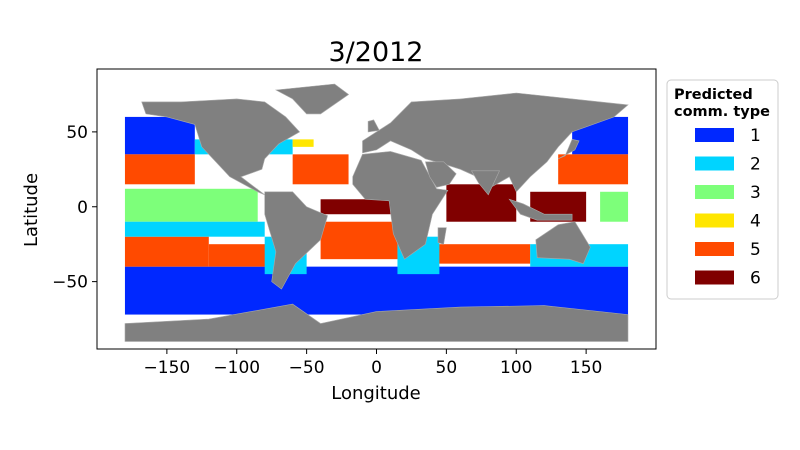  Describe the element at coordinates (755, 193) in the screenshot. I see `legend-label-3: 3` at that location.